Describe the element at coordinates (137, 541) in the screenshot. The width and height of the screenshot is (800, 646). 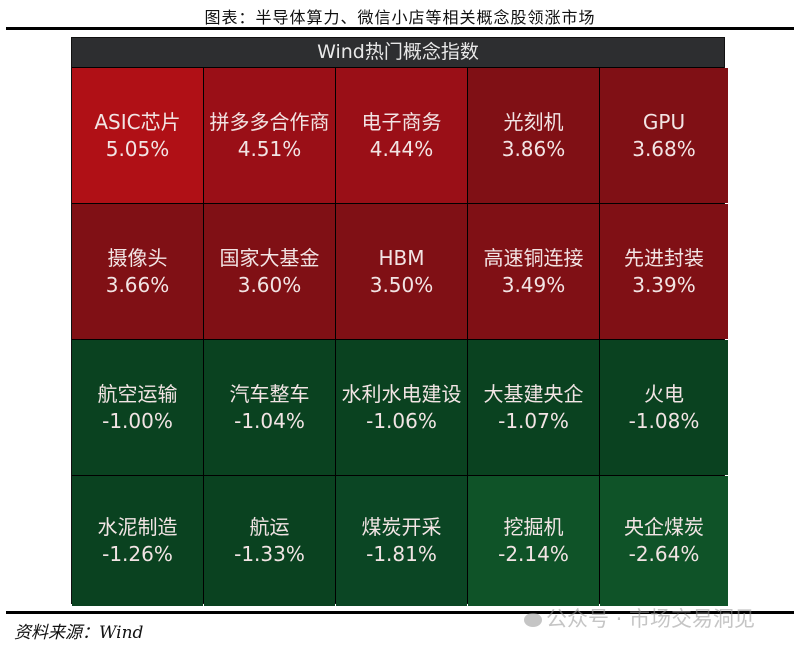
I see `heatmap-cell: 水泥制造 -1.26%` at that location.